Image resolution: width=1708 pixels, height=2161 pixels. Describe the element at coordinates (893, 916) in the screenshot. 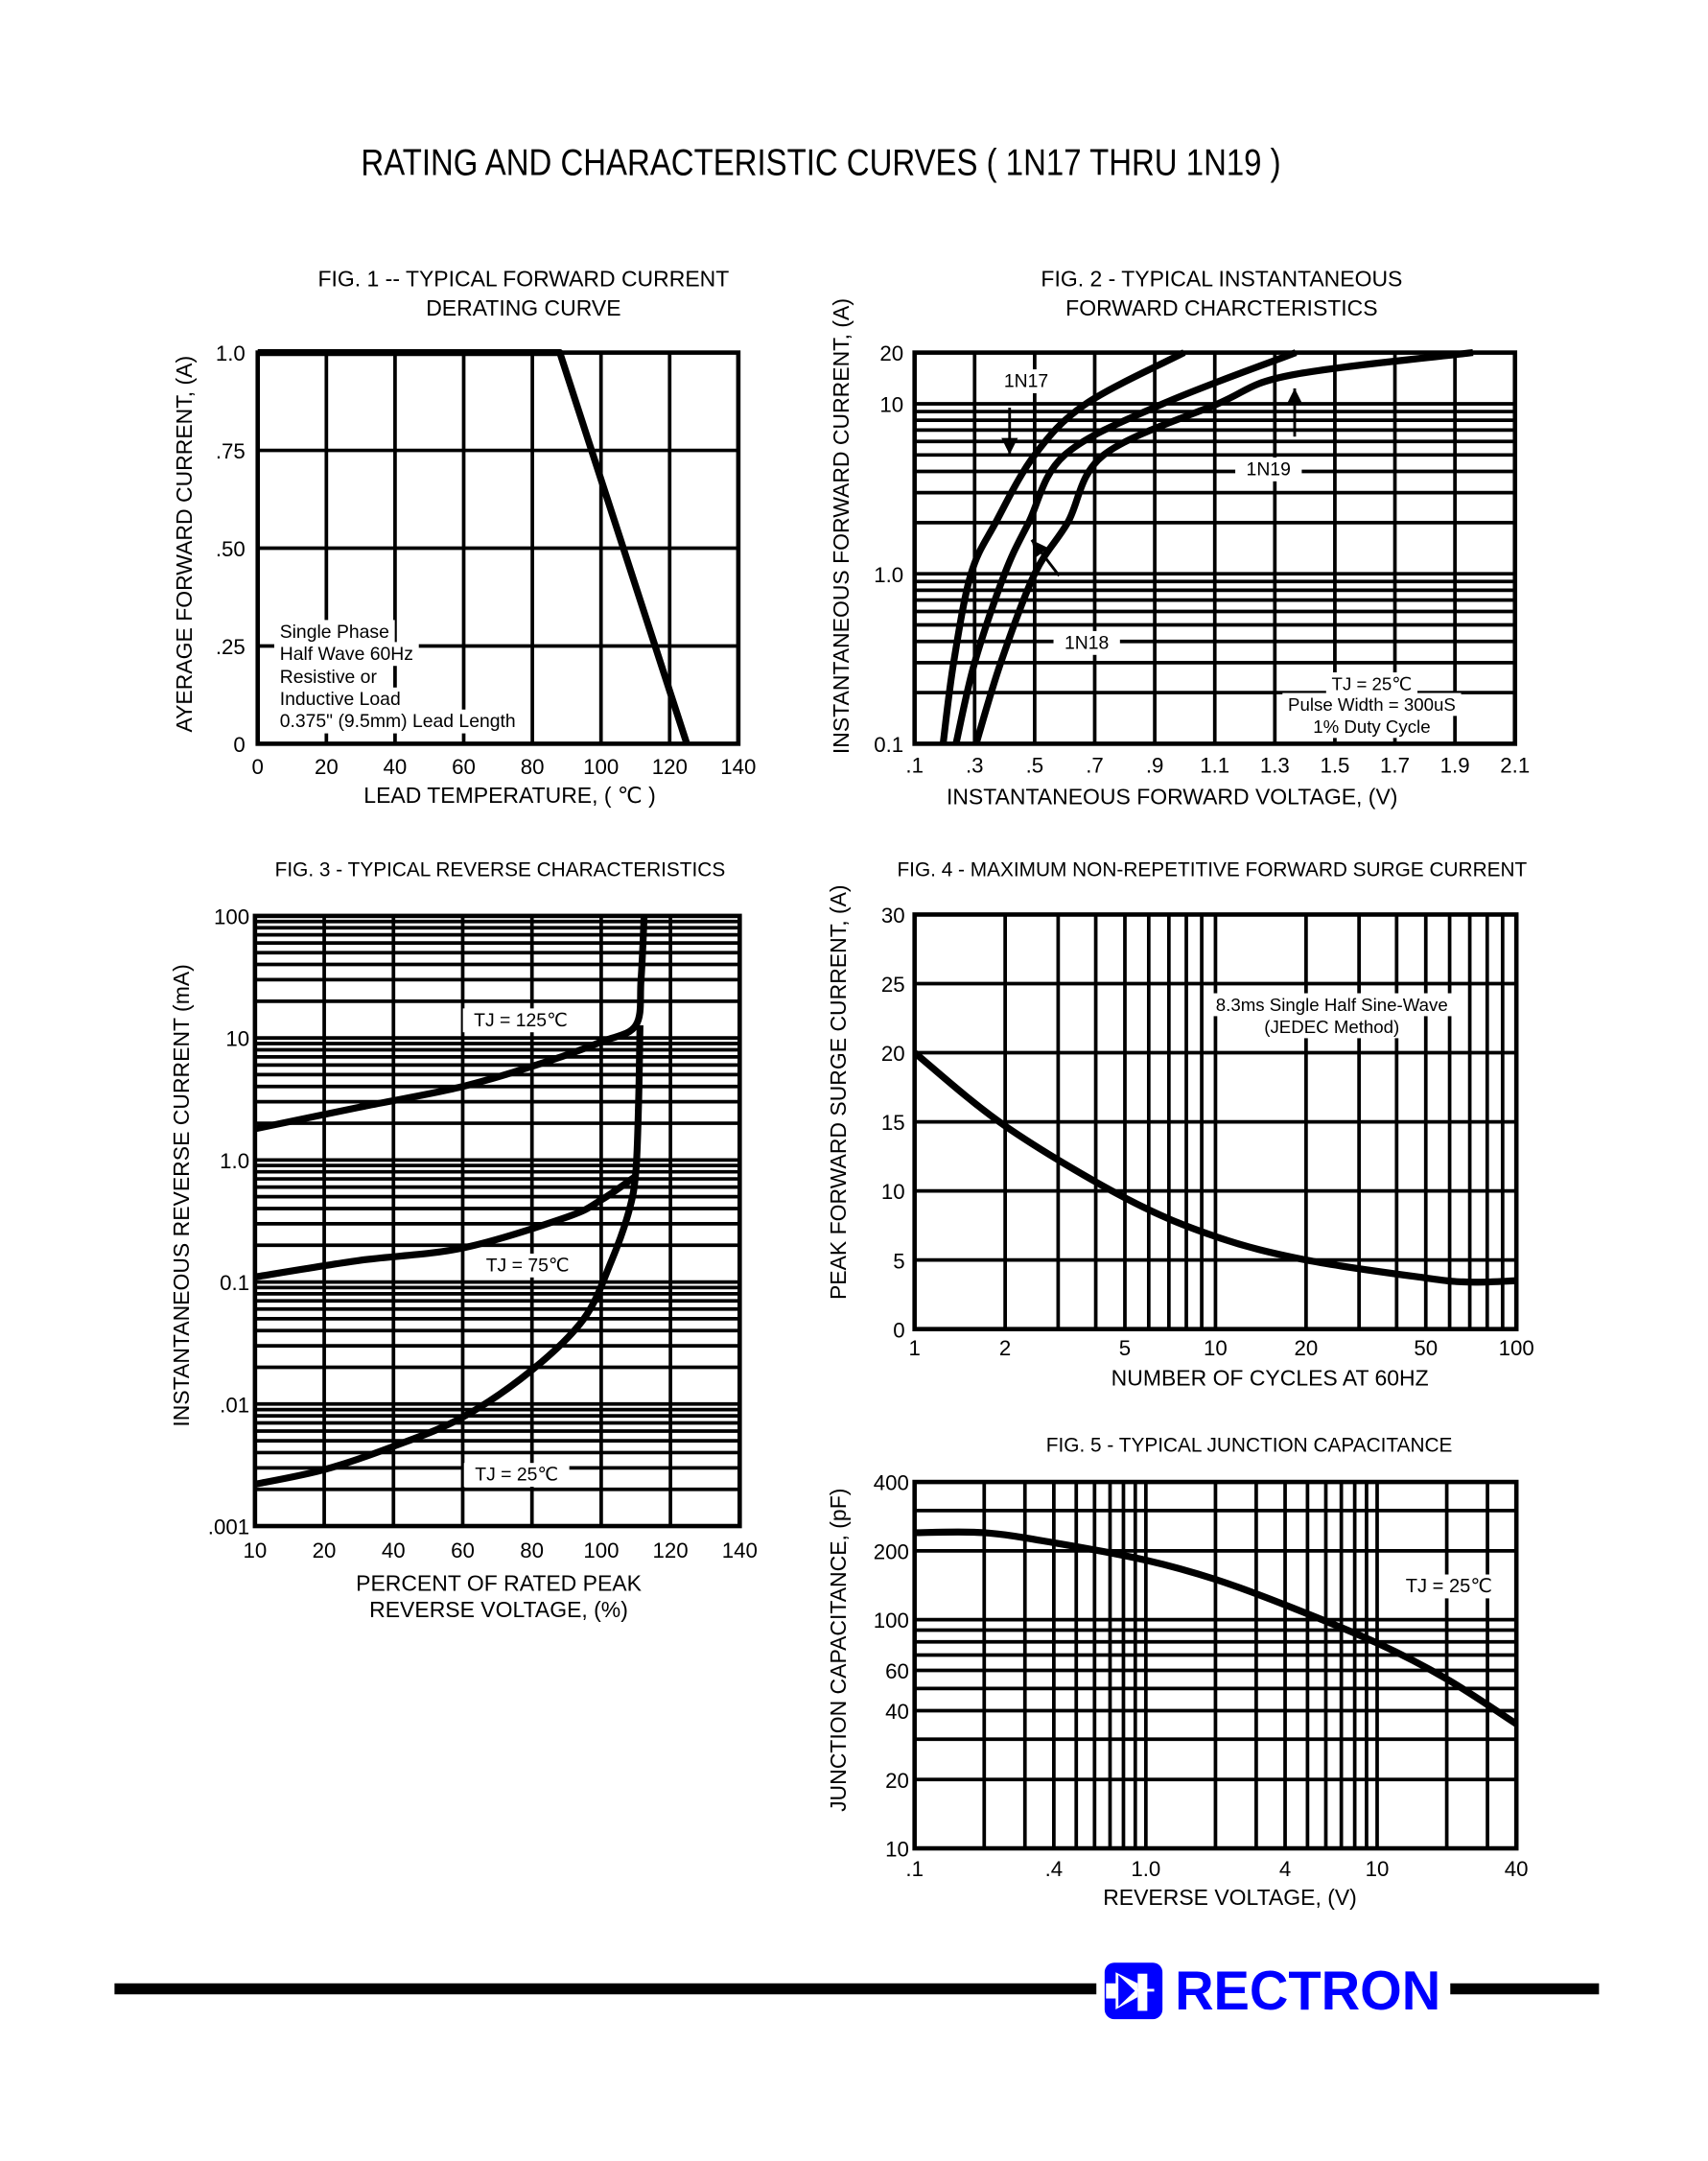

I see `y-tick-label: 30` at that location.